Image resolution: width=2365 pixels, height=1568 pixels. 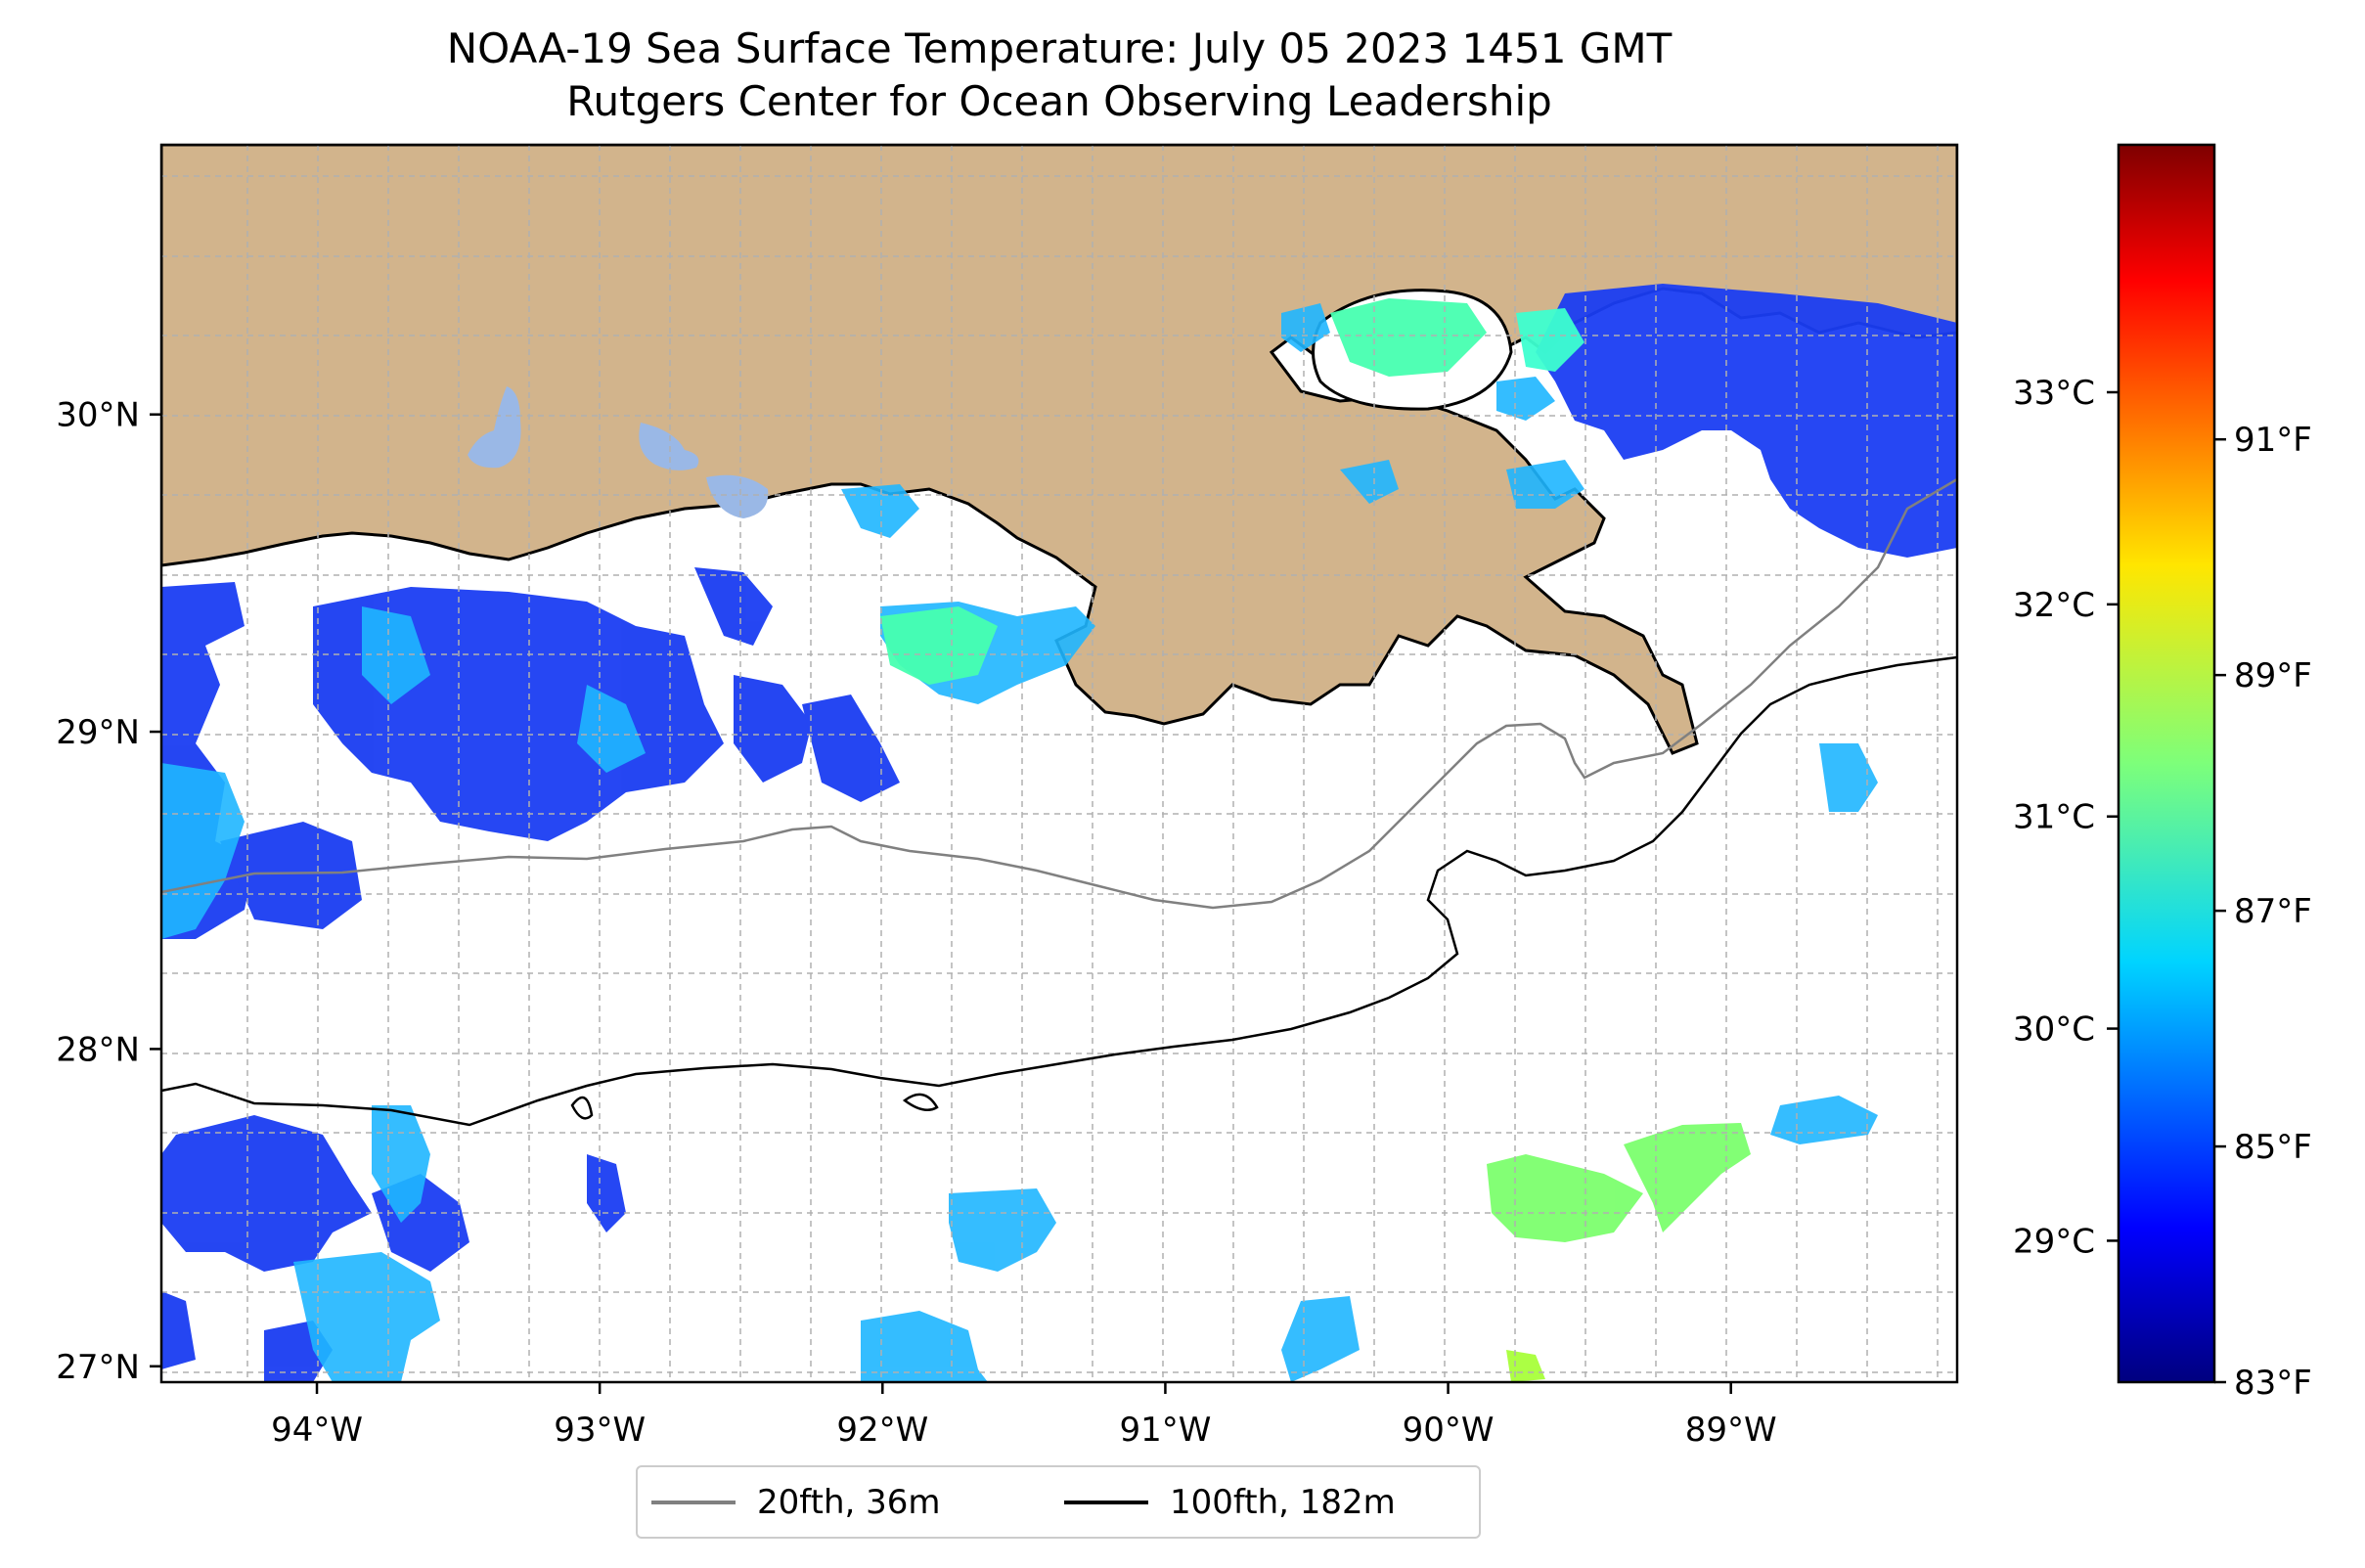 I want to click on lon-tick-label: 94°W, so click(x=317, y=1430).